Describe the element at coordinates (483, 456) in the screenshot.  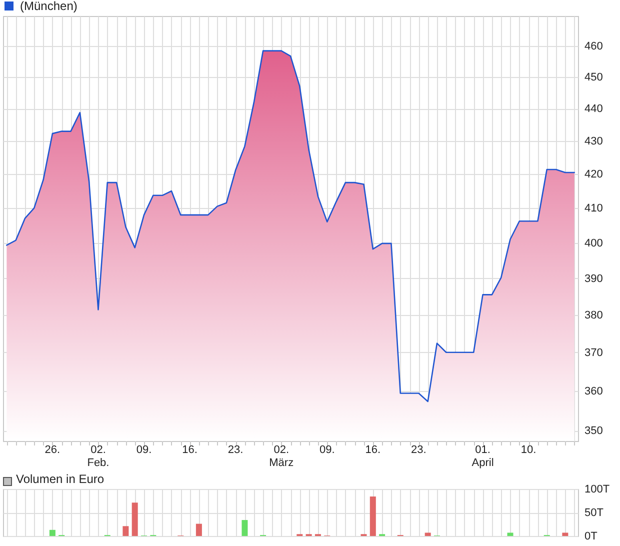
I see `x-tick-label: 01. April` at that location.